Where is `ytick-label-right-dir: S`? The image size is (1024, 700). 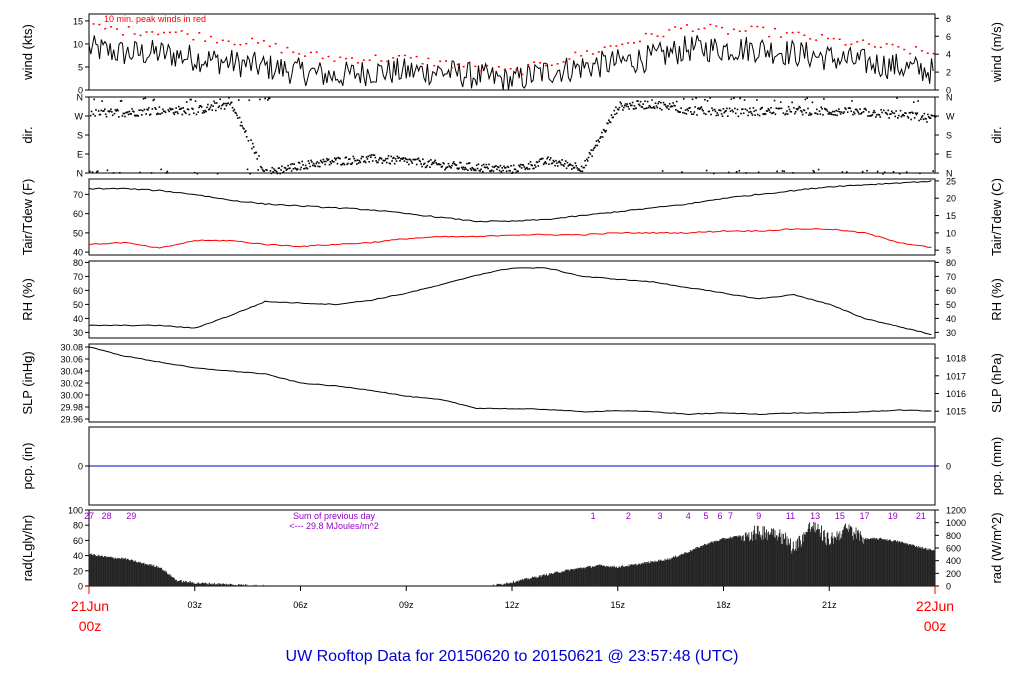 ytick-label-right-dir: S is located at coordinates (949, 136).